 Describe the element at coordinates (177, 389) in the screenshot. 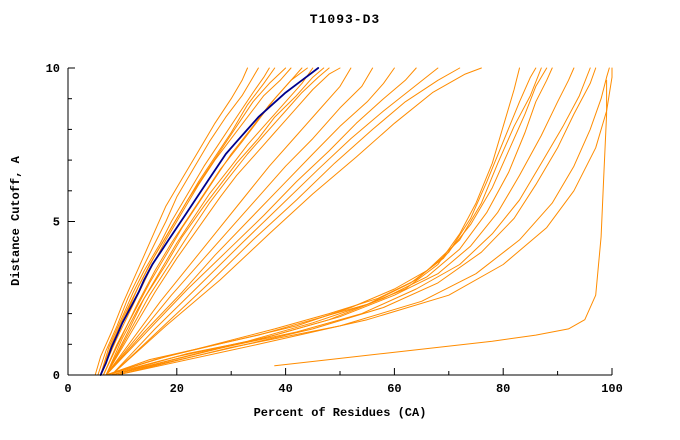

I see `x-tick-label: 20` at that location.